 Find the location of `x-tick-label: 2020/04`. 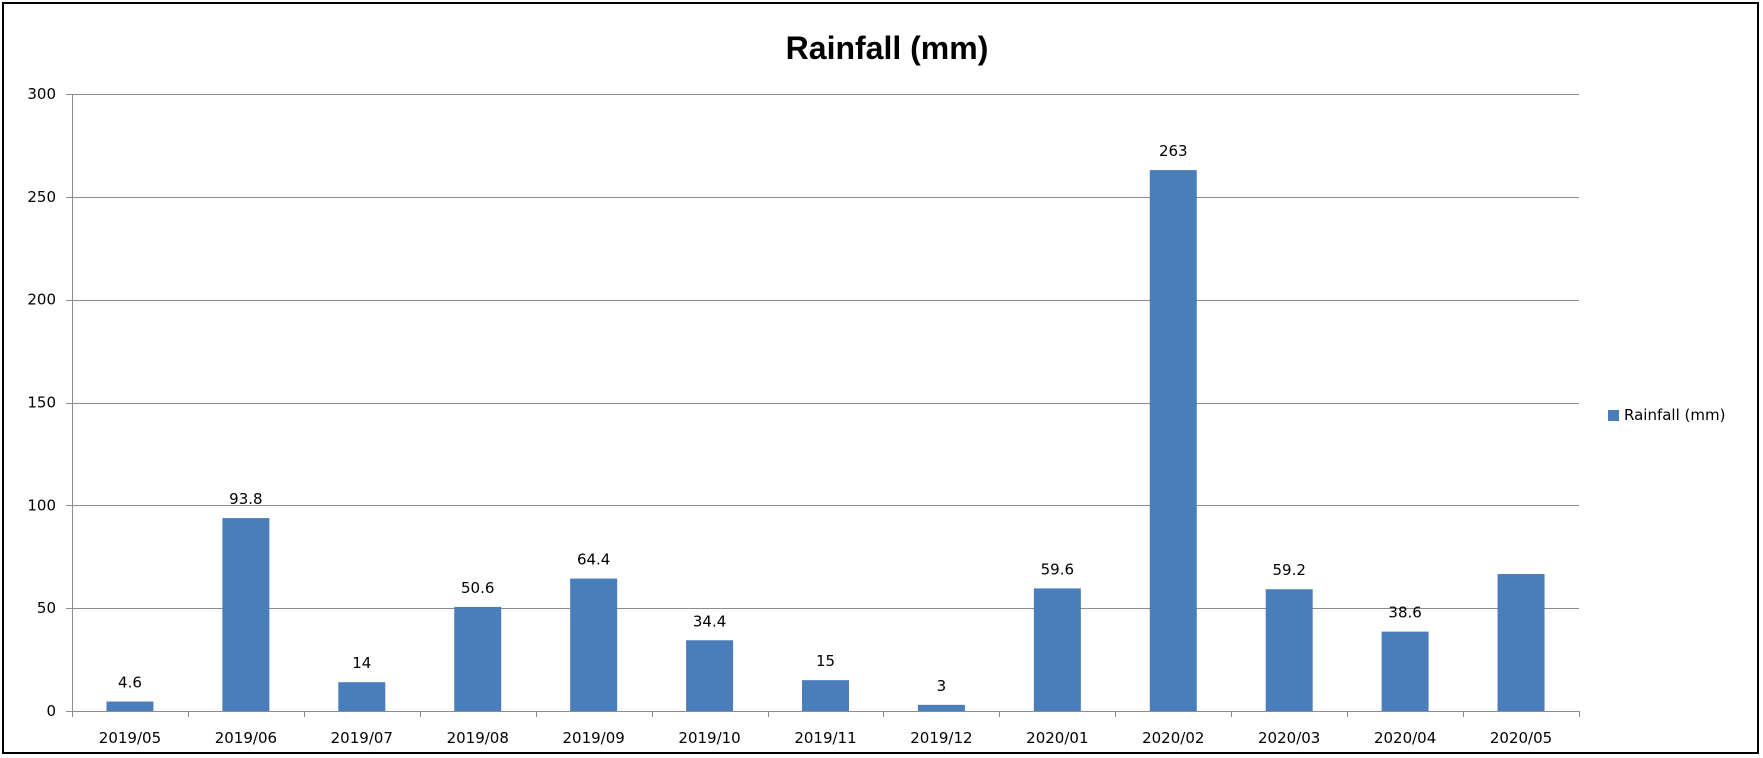

x-tick-label: 2020/04 is located at coordinates (1405, 738).